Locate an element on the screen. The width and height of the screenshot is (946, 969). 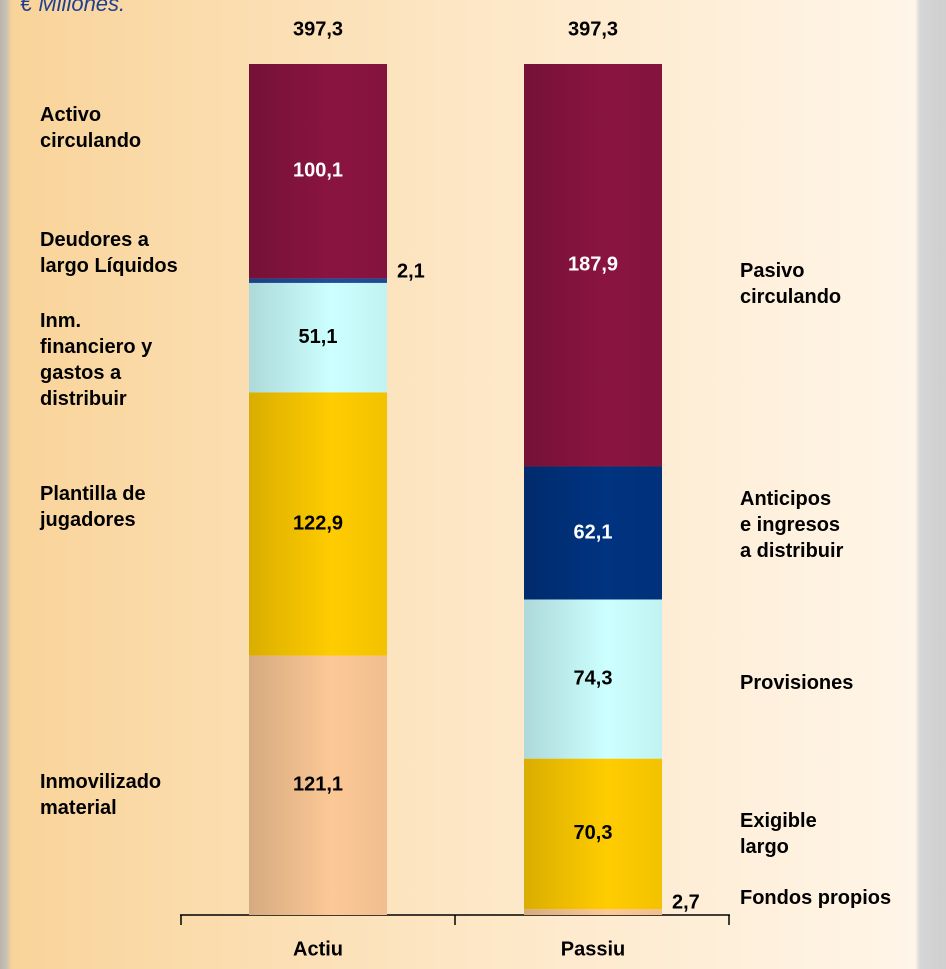
value-label: 62,1 is located at coordinates (593, 532).